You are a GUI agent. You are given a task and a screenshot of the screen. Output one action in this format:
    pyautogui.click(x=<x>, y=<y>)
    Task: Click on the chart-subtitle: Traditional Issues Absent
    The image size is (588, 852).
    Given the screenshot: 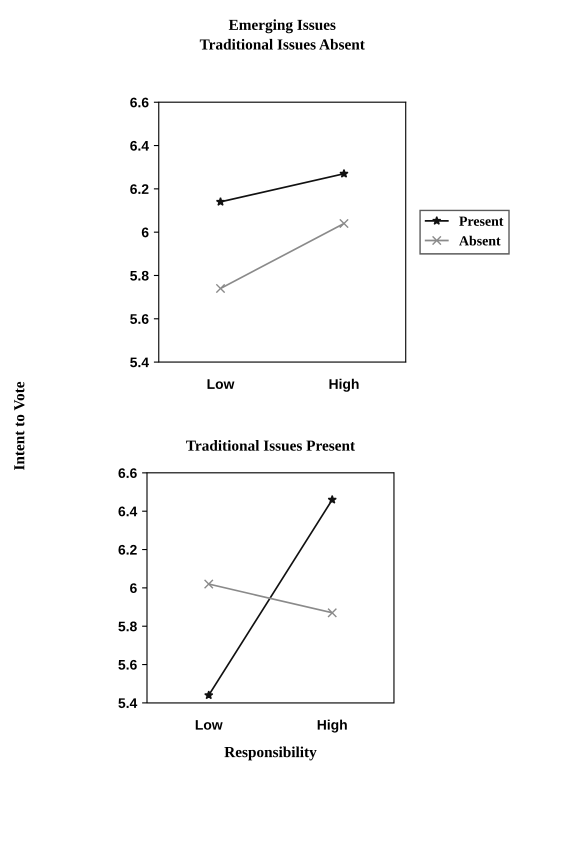 What is the action you would take?
    pyautogui.click(x=282, y=44)
    